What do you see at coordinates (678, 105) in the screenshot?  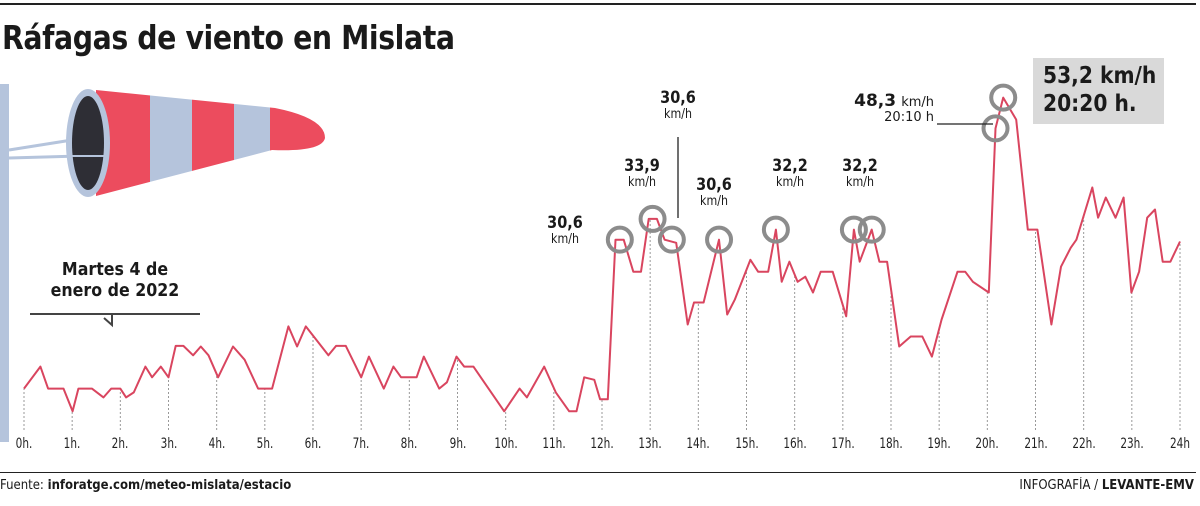 I see `annotation-30-6-b: 30,6 km/h` at bounding box center [678, 105].